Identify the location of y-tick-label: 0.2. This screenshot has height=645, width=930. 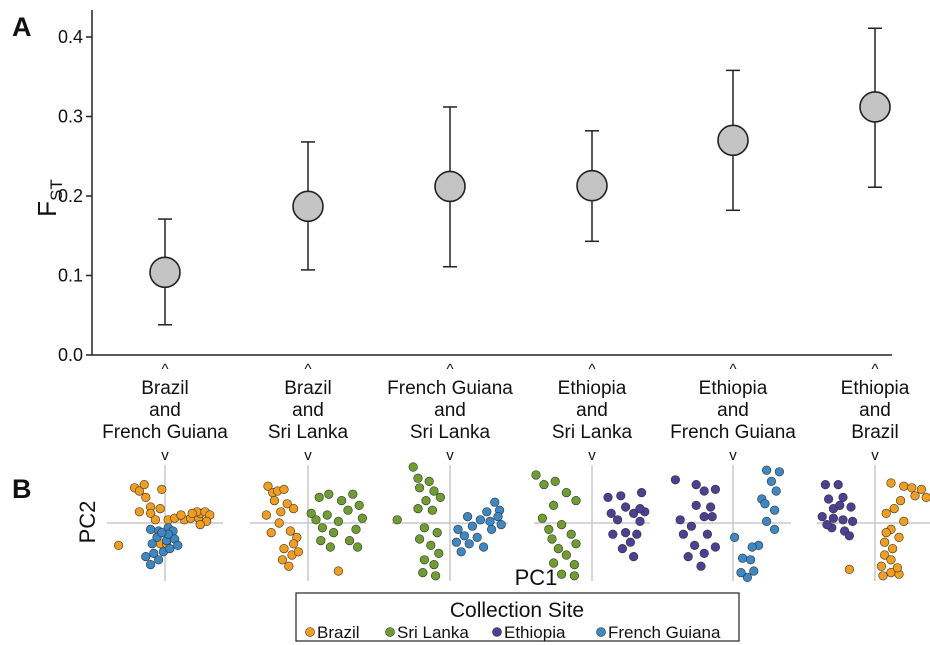
(70, 196).